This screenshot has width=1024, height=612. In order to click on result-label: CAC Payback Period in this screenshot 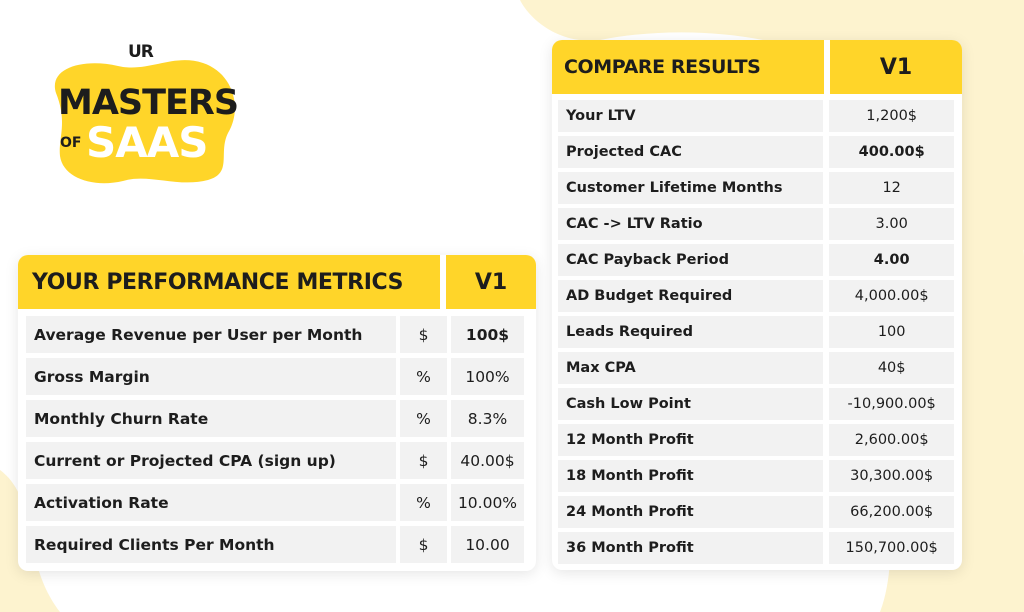, I will do `click(691, 260)`.